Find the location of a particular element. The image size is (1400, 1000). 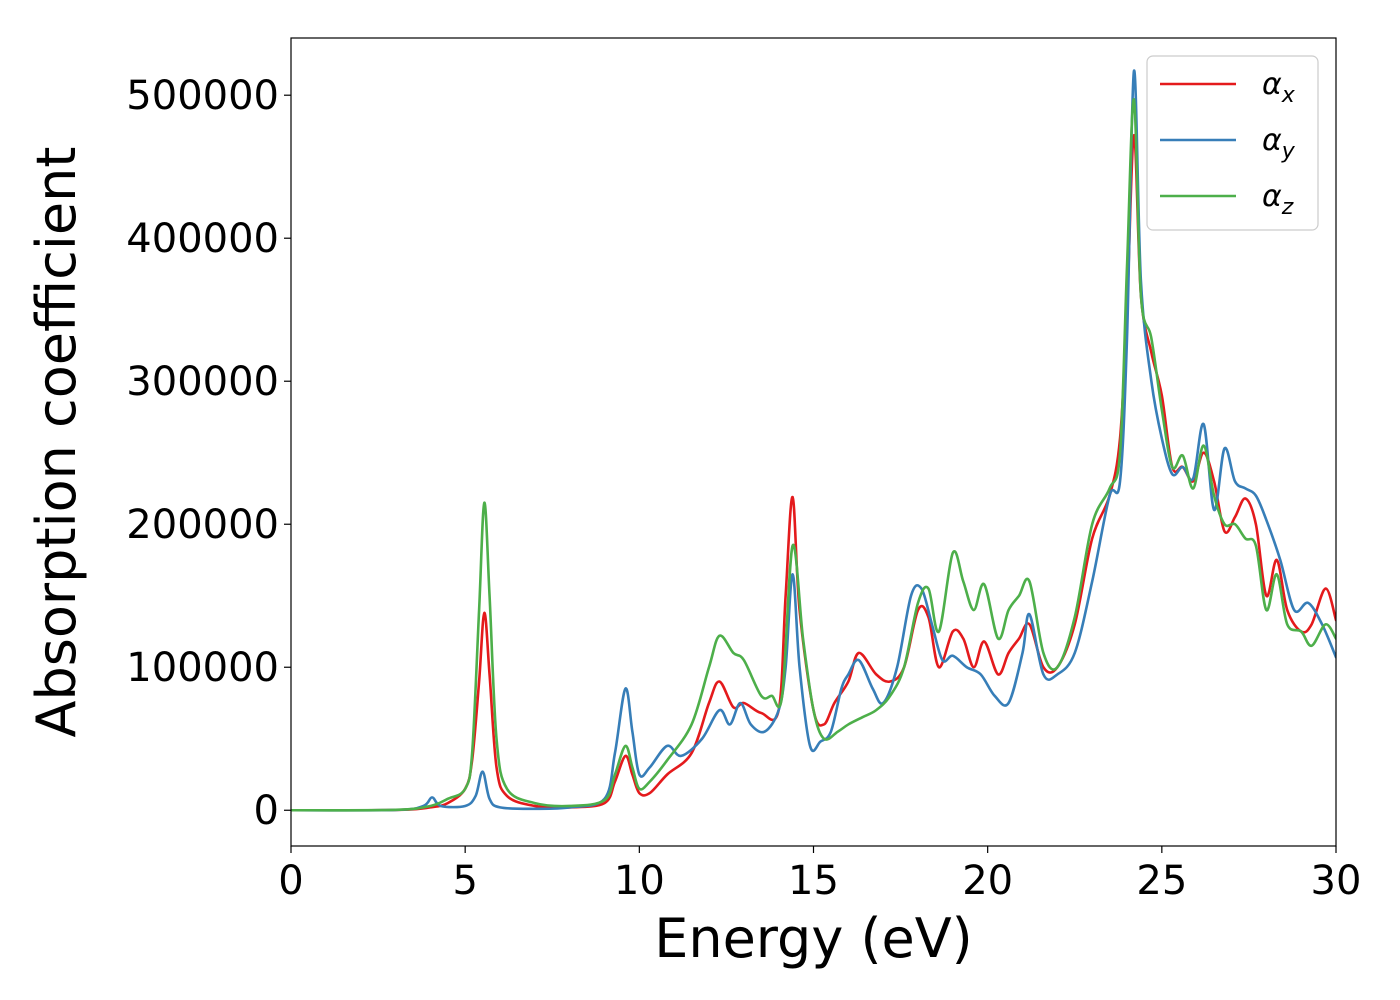

legend-label-z: αz is located at coordinates (1278, 199).